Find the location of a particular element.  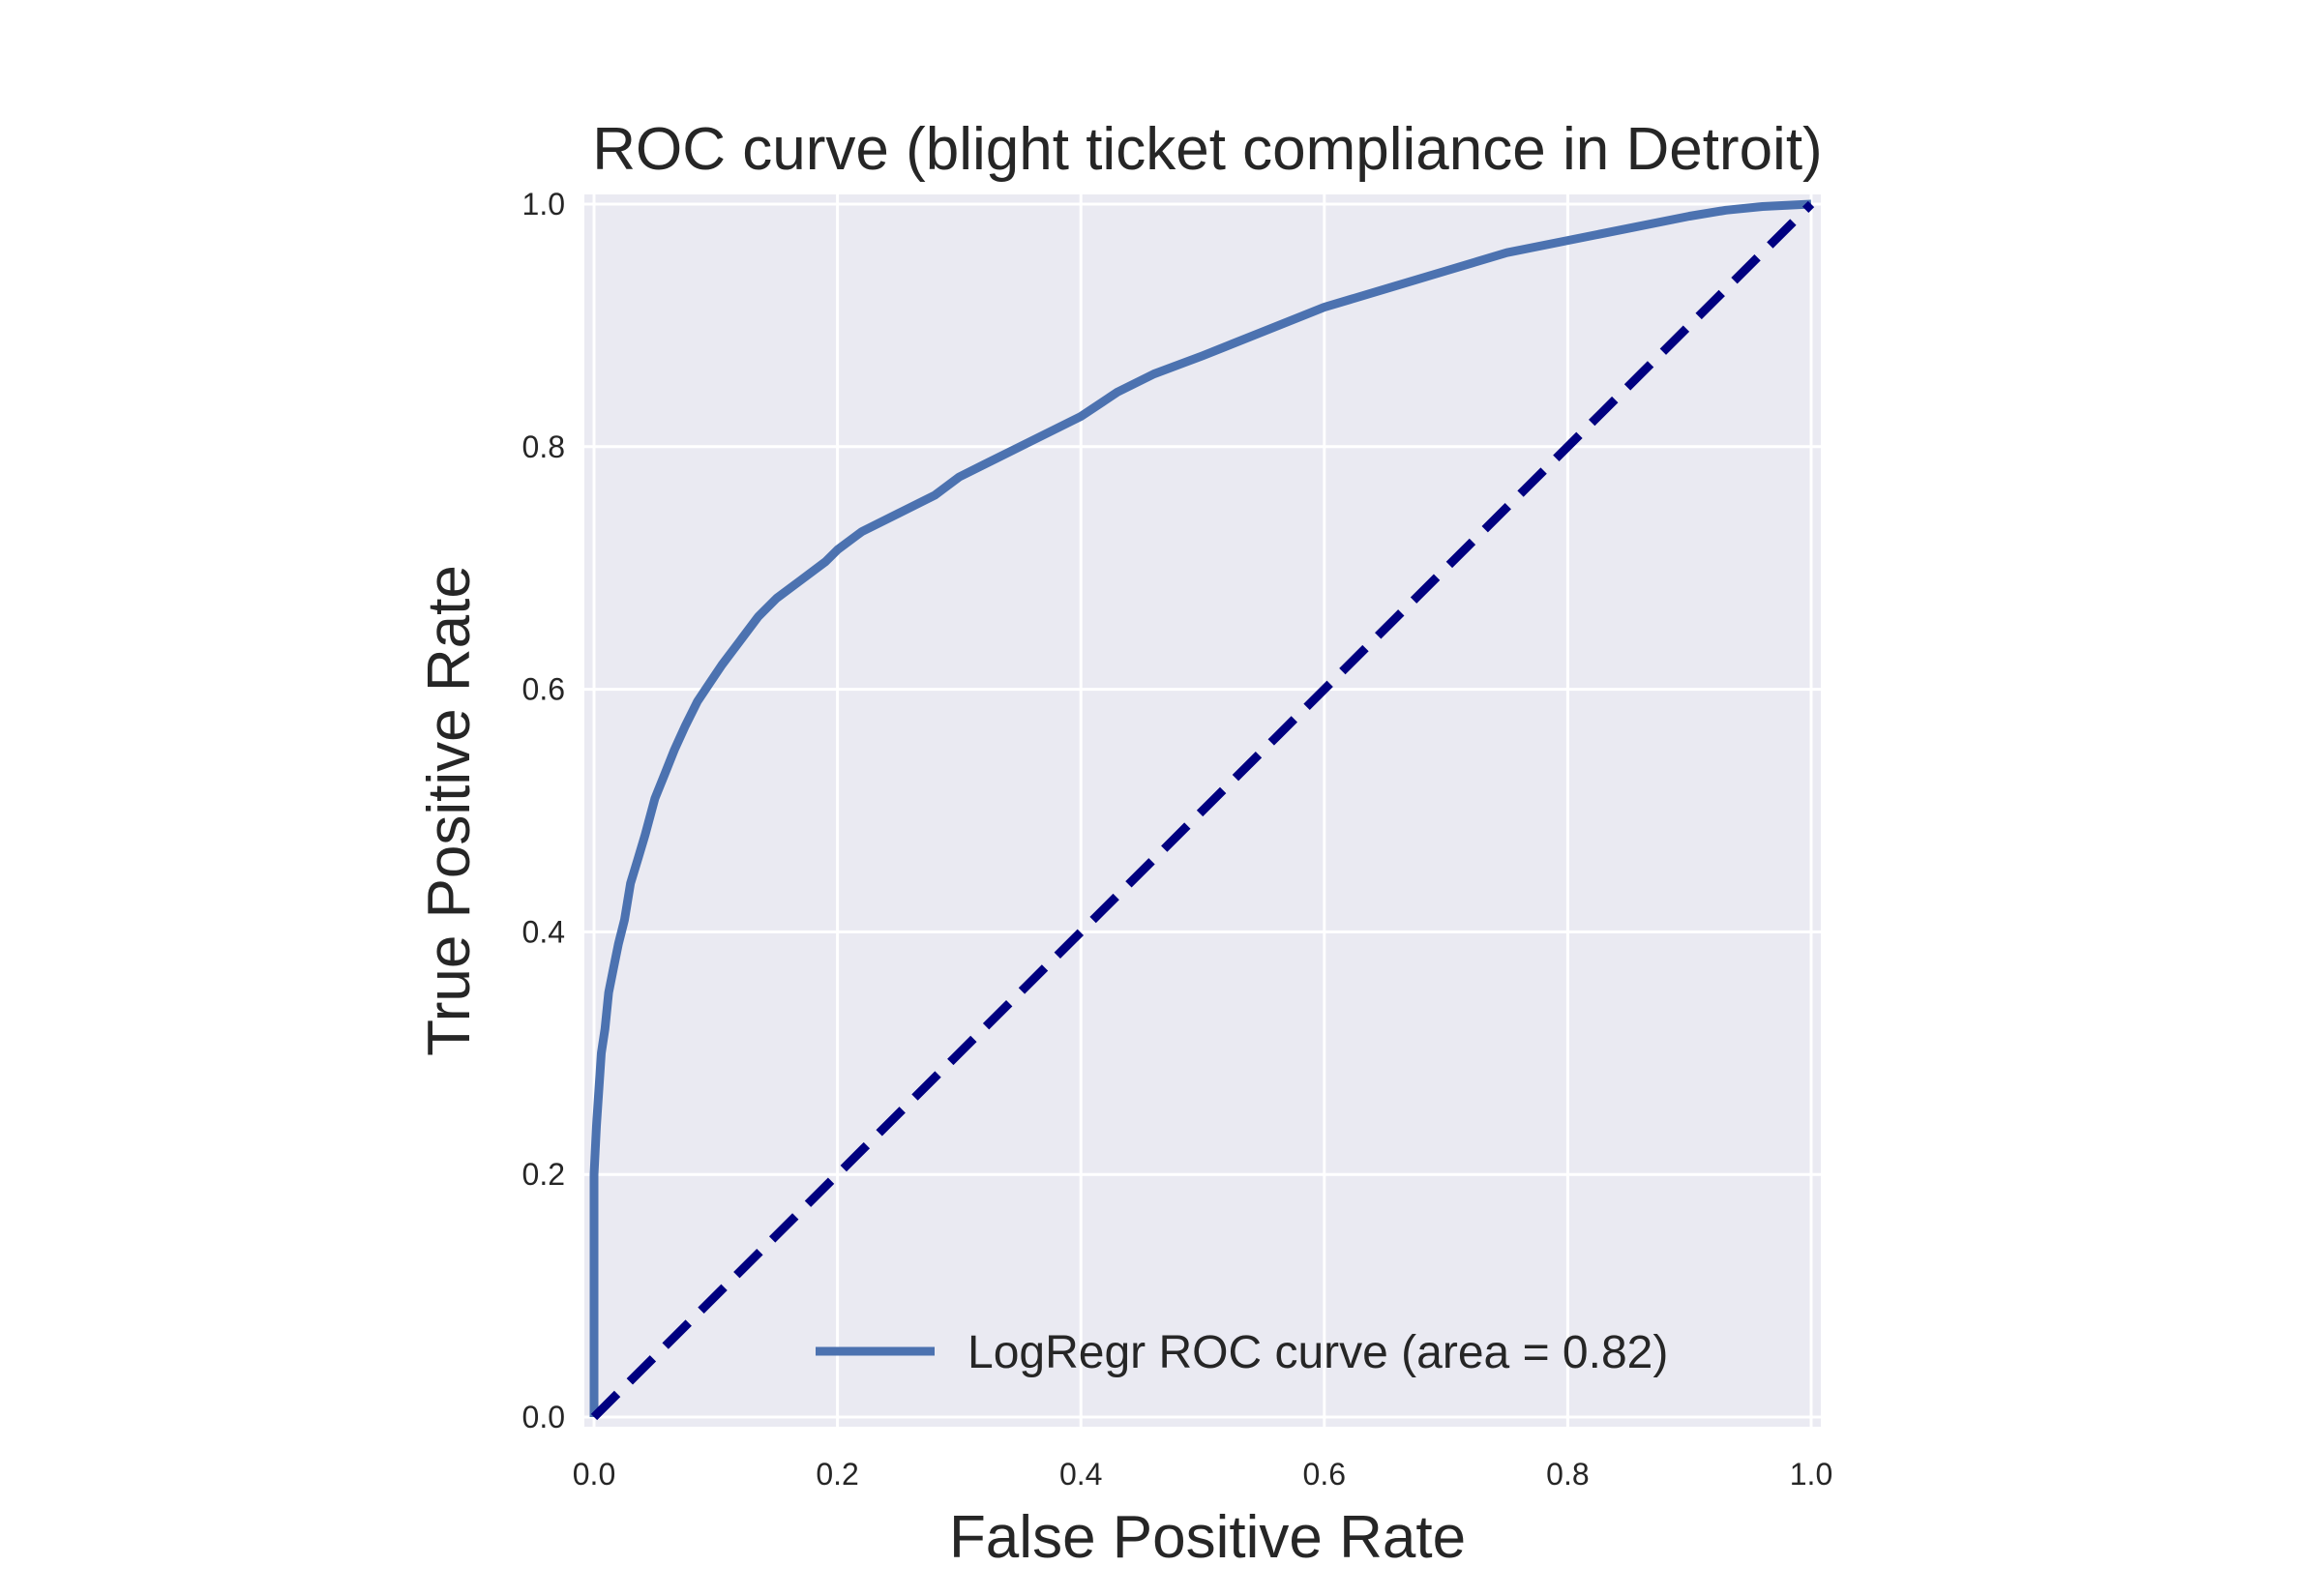

y-tick-label: 0.4 is located at coordinates (543, 931).